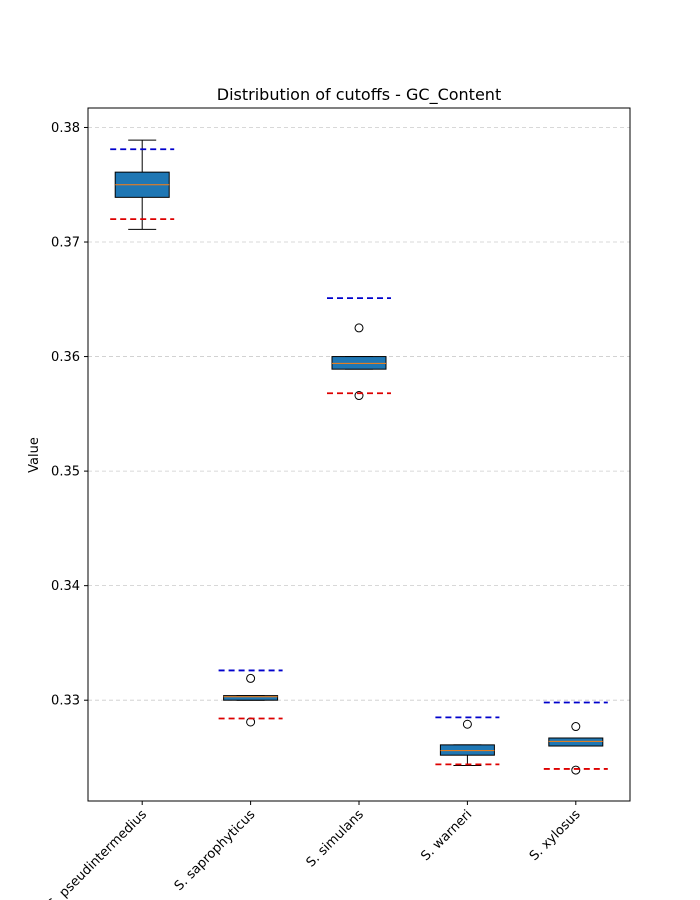 The image size is (700, 900). Describe the element at coordinates (555, 835) in the screenshot. I see `x-tick-label: S. xylosus` at that location.